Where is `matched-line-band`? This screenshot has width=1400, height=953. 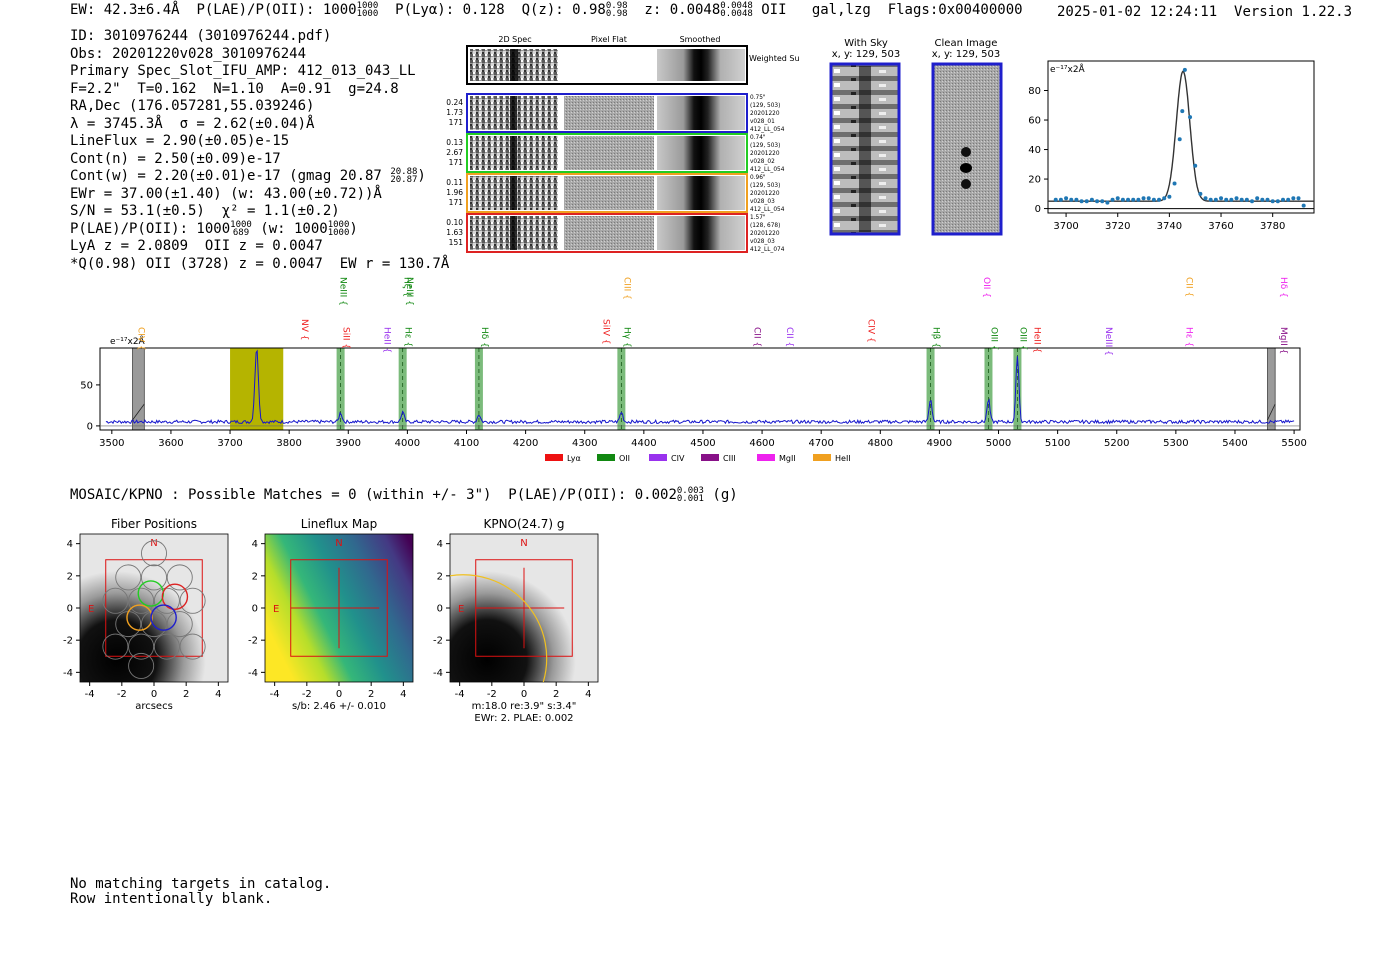
matched-line-band is located at coordinates (340, 389).